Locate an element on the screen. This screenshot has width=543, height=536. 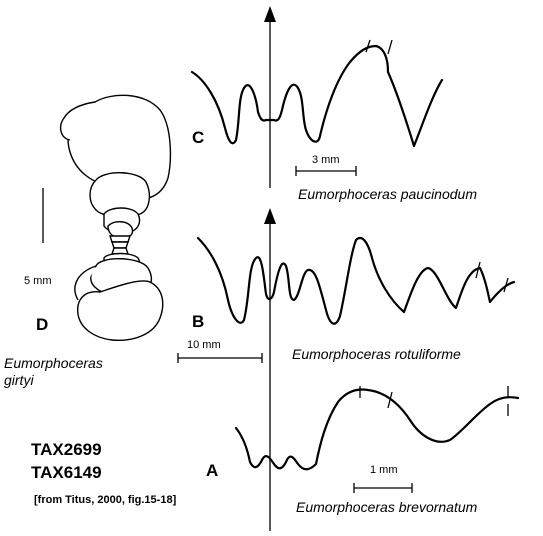
species-name-b: Eumorphoceras rotuliforme is located at coordinates (376, 354).